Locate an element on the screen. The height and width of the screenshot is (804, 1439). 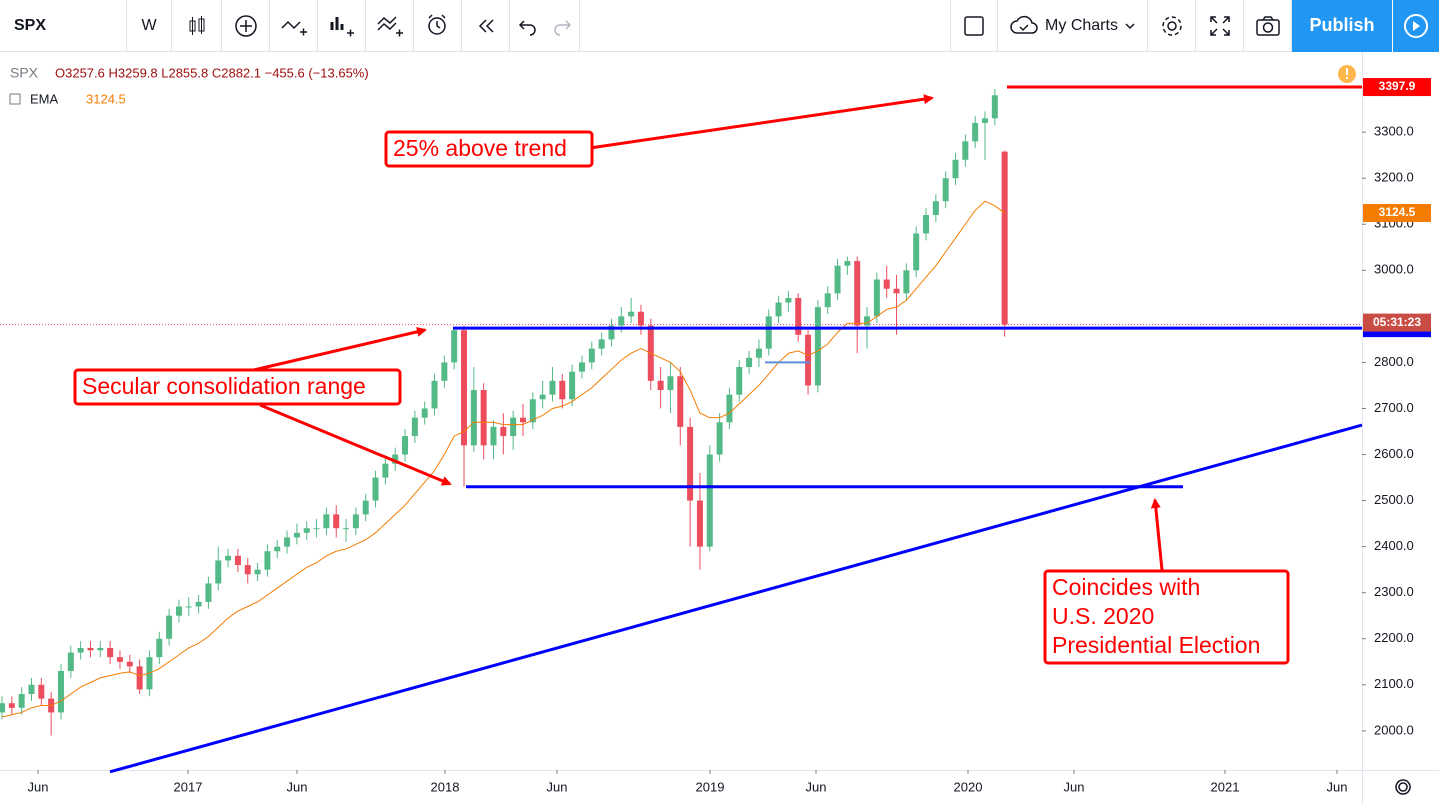
fullscreen-button is located at coordinates (1220, 26).